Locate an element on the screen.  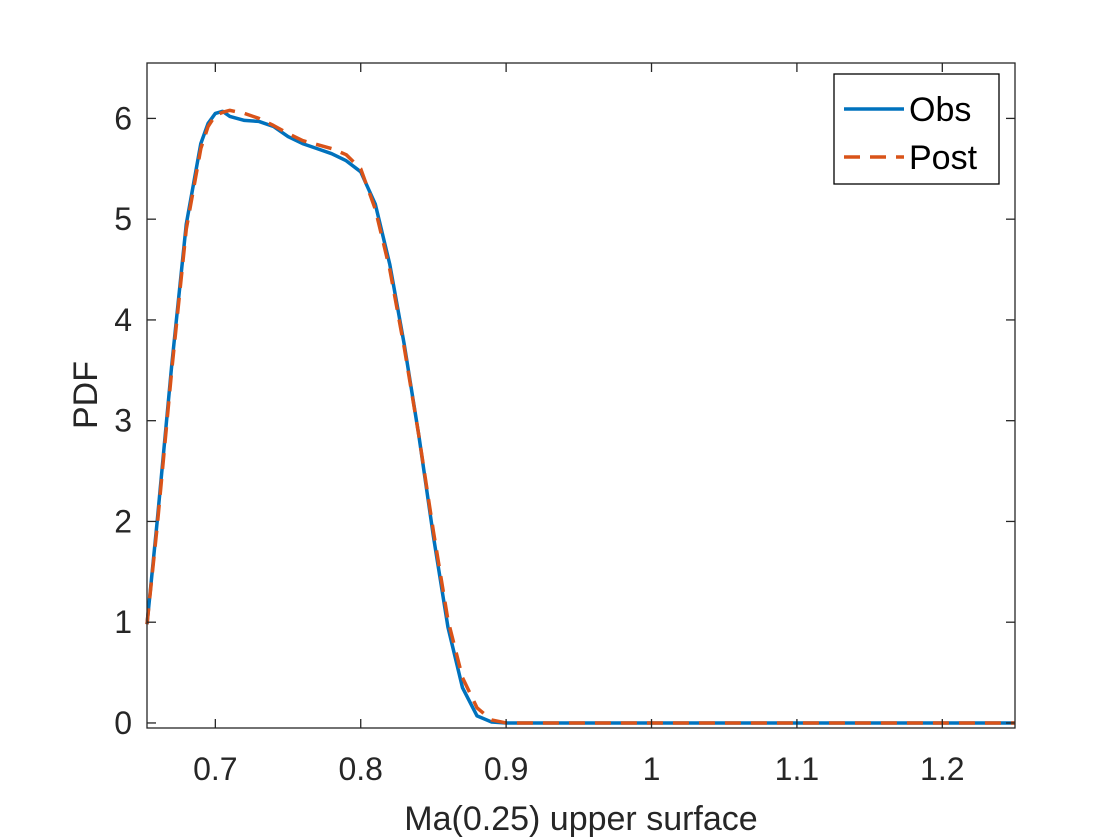
legend: Obs Post is located at coordinates (916, 129).